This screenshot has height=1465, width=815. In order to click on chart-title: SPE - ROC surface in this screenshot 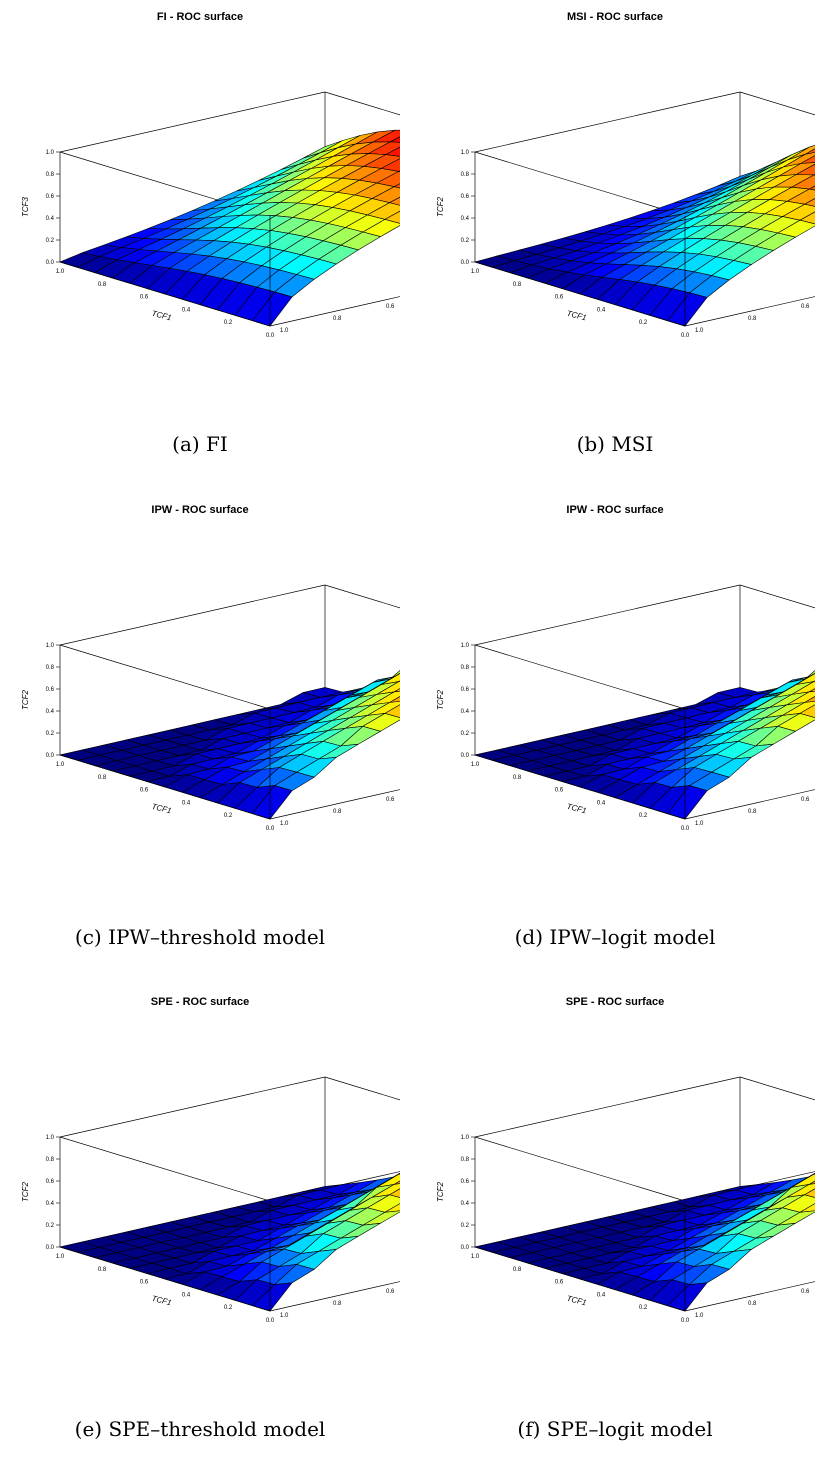, I will do `click(615, 1002)`.